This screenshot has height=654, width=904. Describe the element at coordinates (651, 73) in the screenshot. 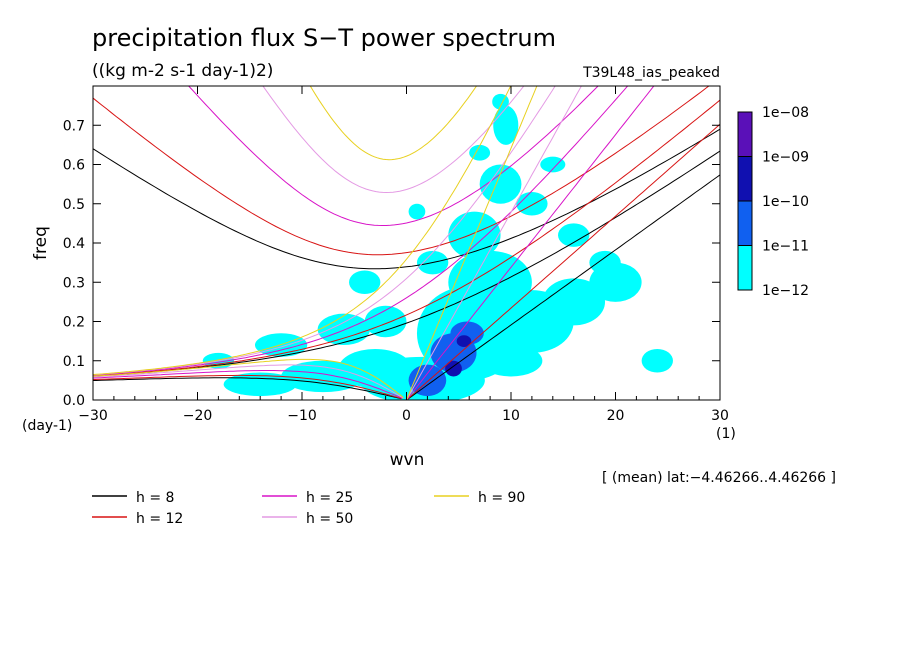

I see `run-label: T39L48_ias_peaked` at that location.